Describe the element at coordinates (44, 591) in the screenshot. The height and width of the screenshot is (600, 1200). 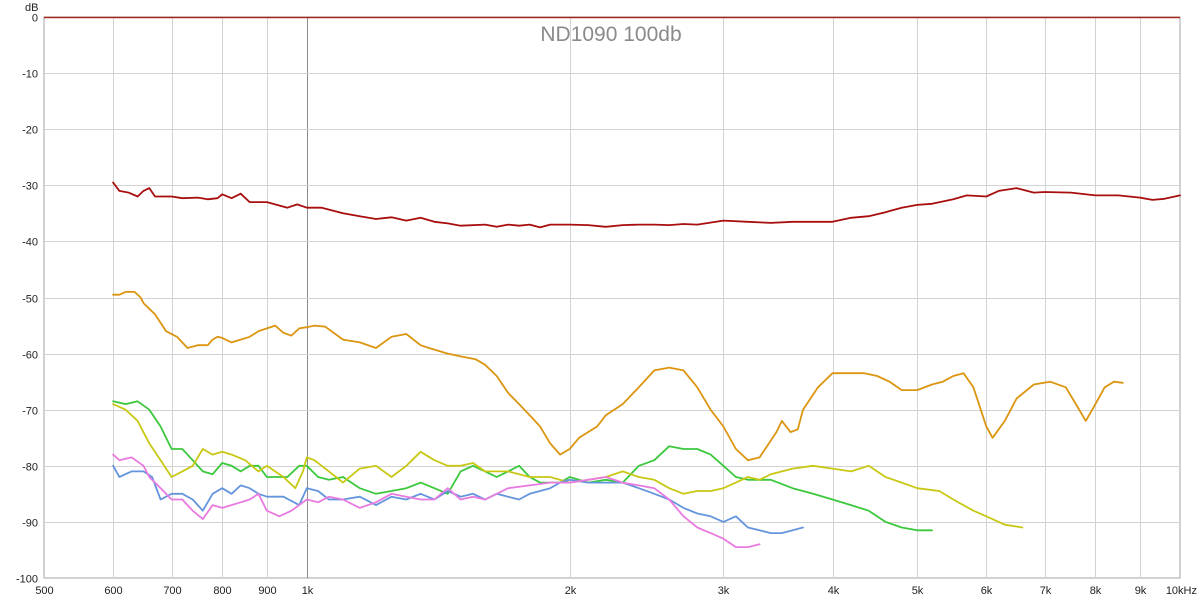
I see `x-tick-label: 500` at that location.